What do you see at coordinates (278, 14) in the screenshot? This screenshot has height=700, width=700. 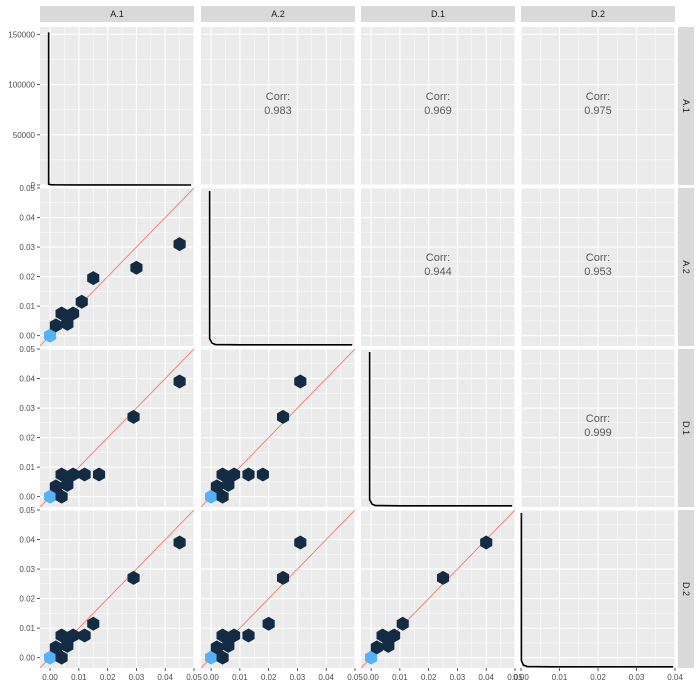 I see `top-strip-label: A.2` at bounding box center [278, 14].